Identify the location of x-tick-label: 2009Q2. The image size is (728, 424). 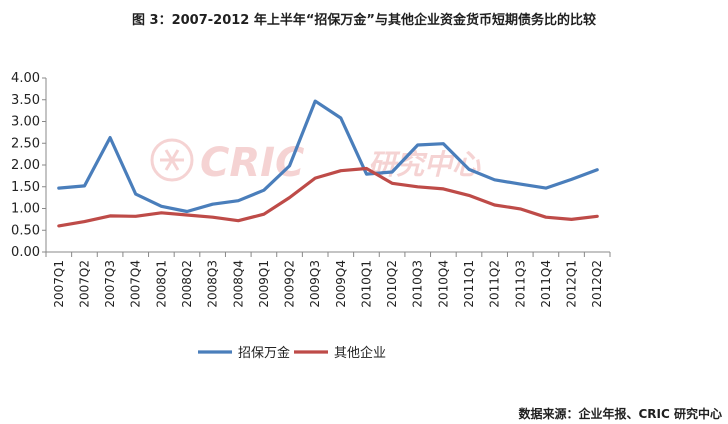
(290, 284).